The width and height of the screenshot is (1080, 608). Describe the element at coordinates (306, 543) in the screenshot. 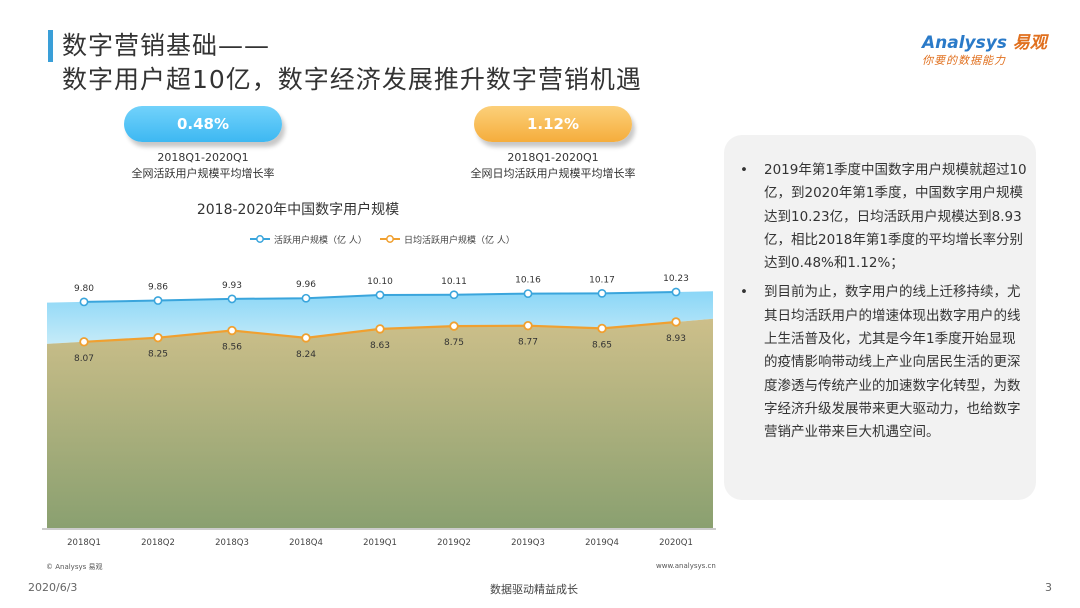

I see `x-tick-label: 2018Q4` at that location.